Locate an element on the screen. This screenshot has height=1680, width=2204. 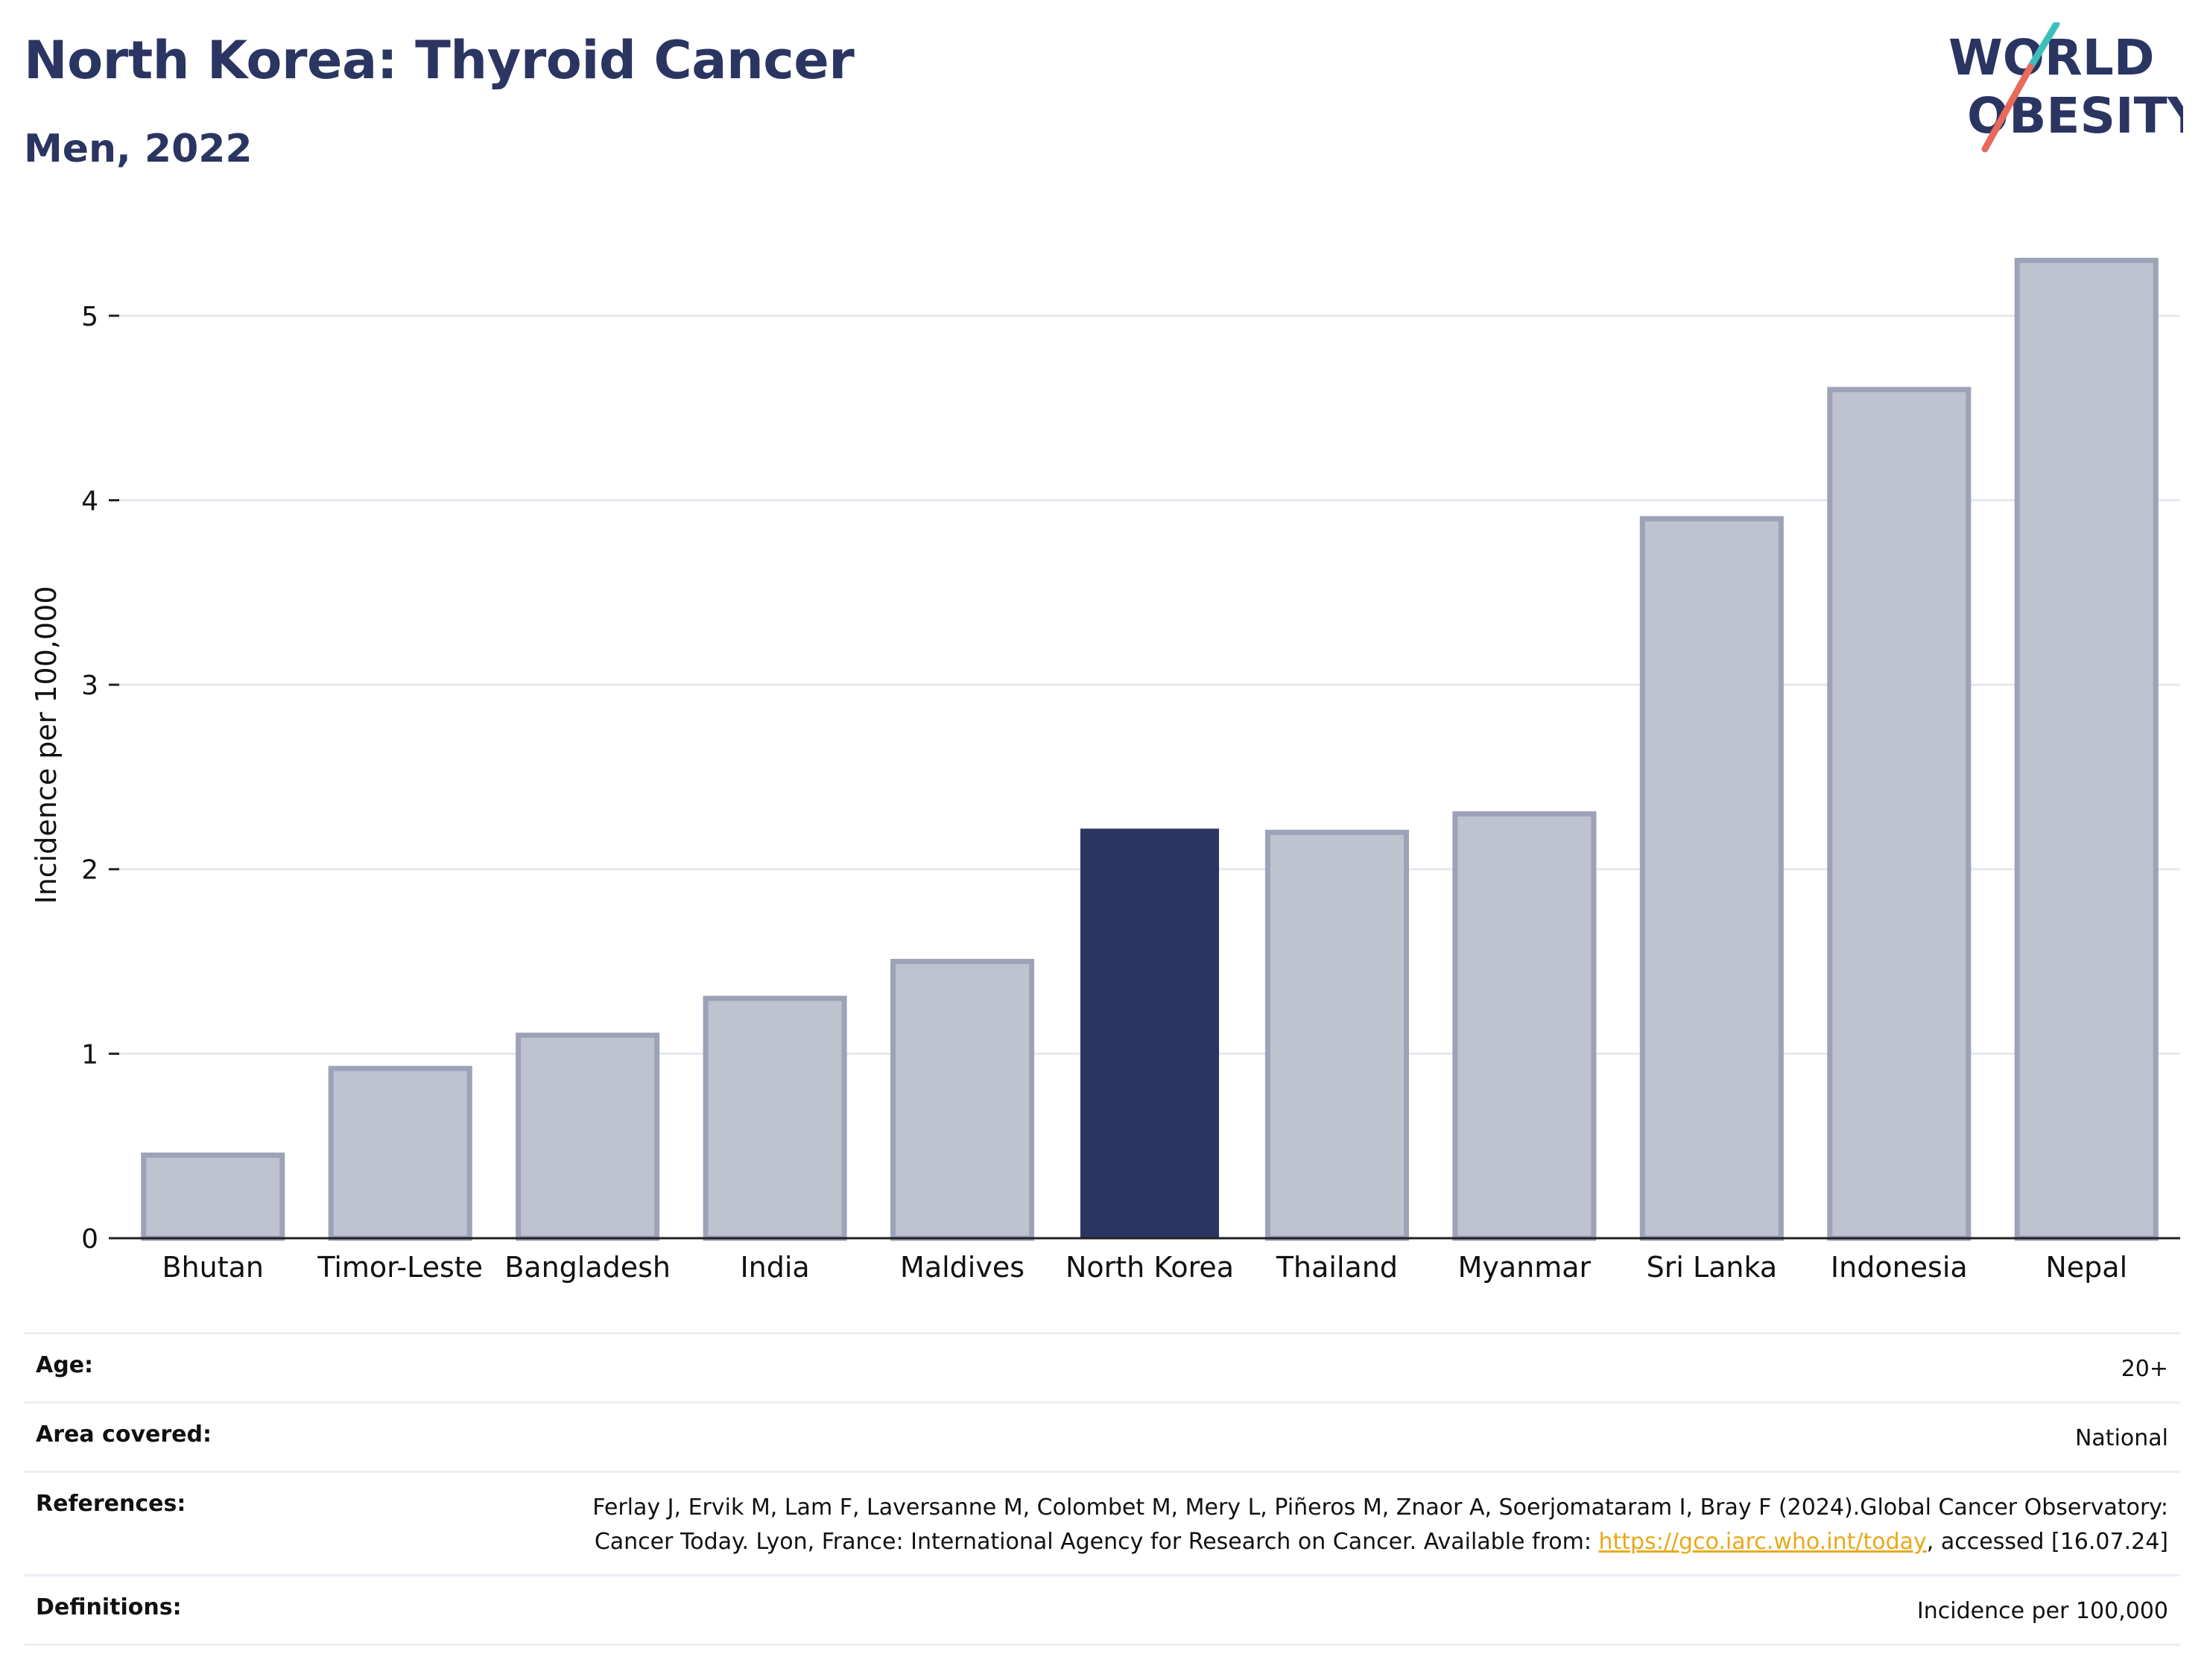
references-link: https://gco.iarc.who.int/today is located at coordinates (1763, 1542).